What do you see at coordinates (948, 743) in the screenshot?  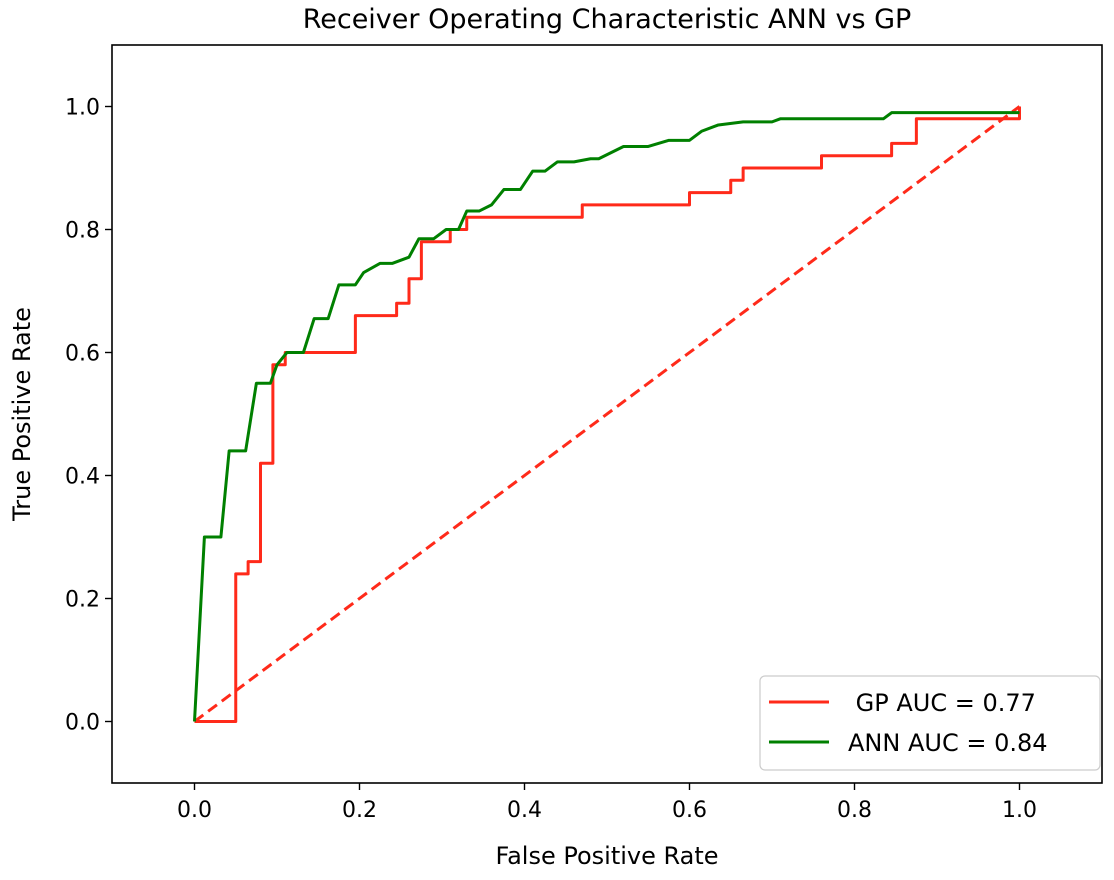 I see `legend-label: ANN AUC = 0.84` at bounding box center [948, 743].